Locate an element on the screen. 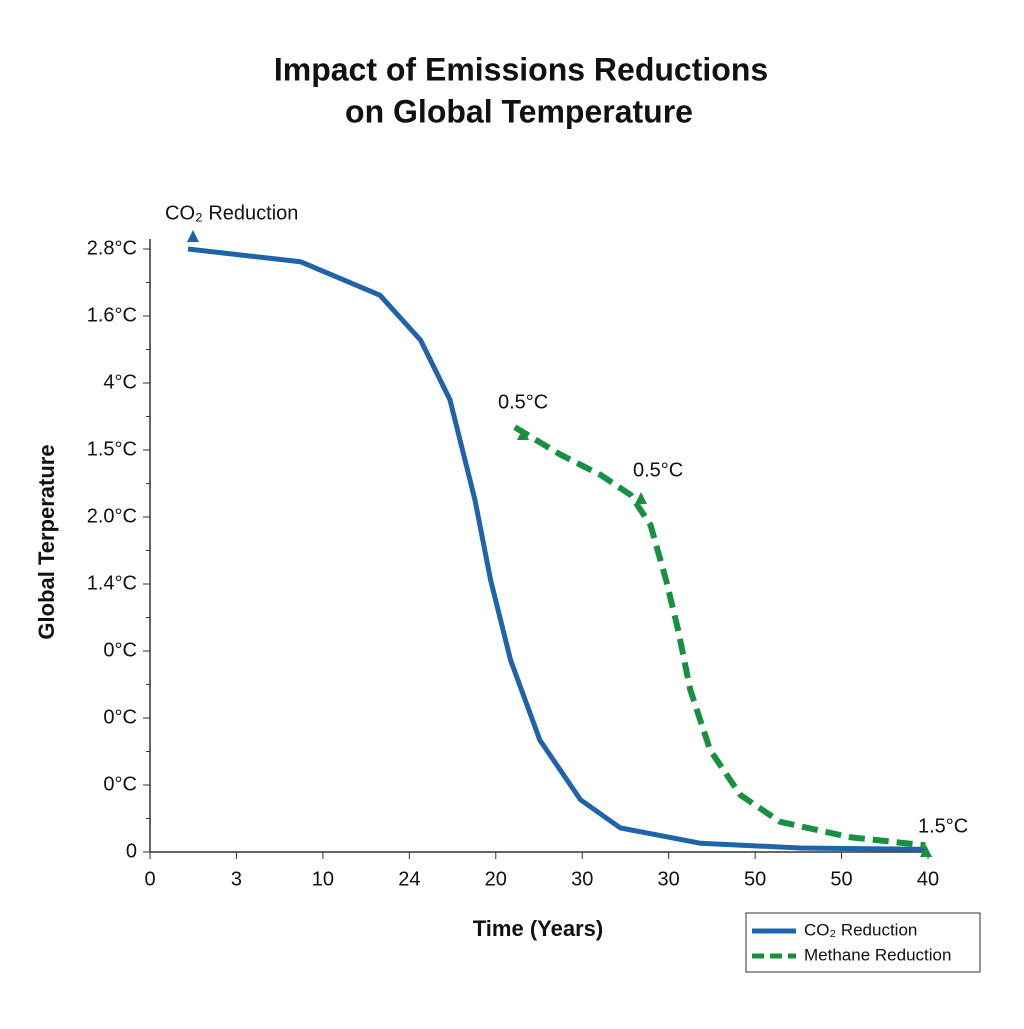 The height and width of the screenshot is (1029, 1024). x-tick-label: 40 is located at coordinates (928, 879).